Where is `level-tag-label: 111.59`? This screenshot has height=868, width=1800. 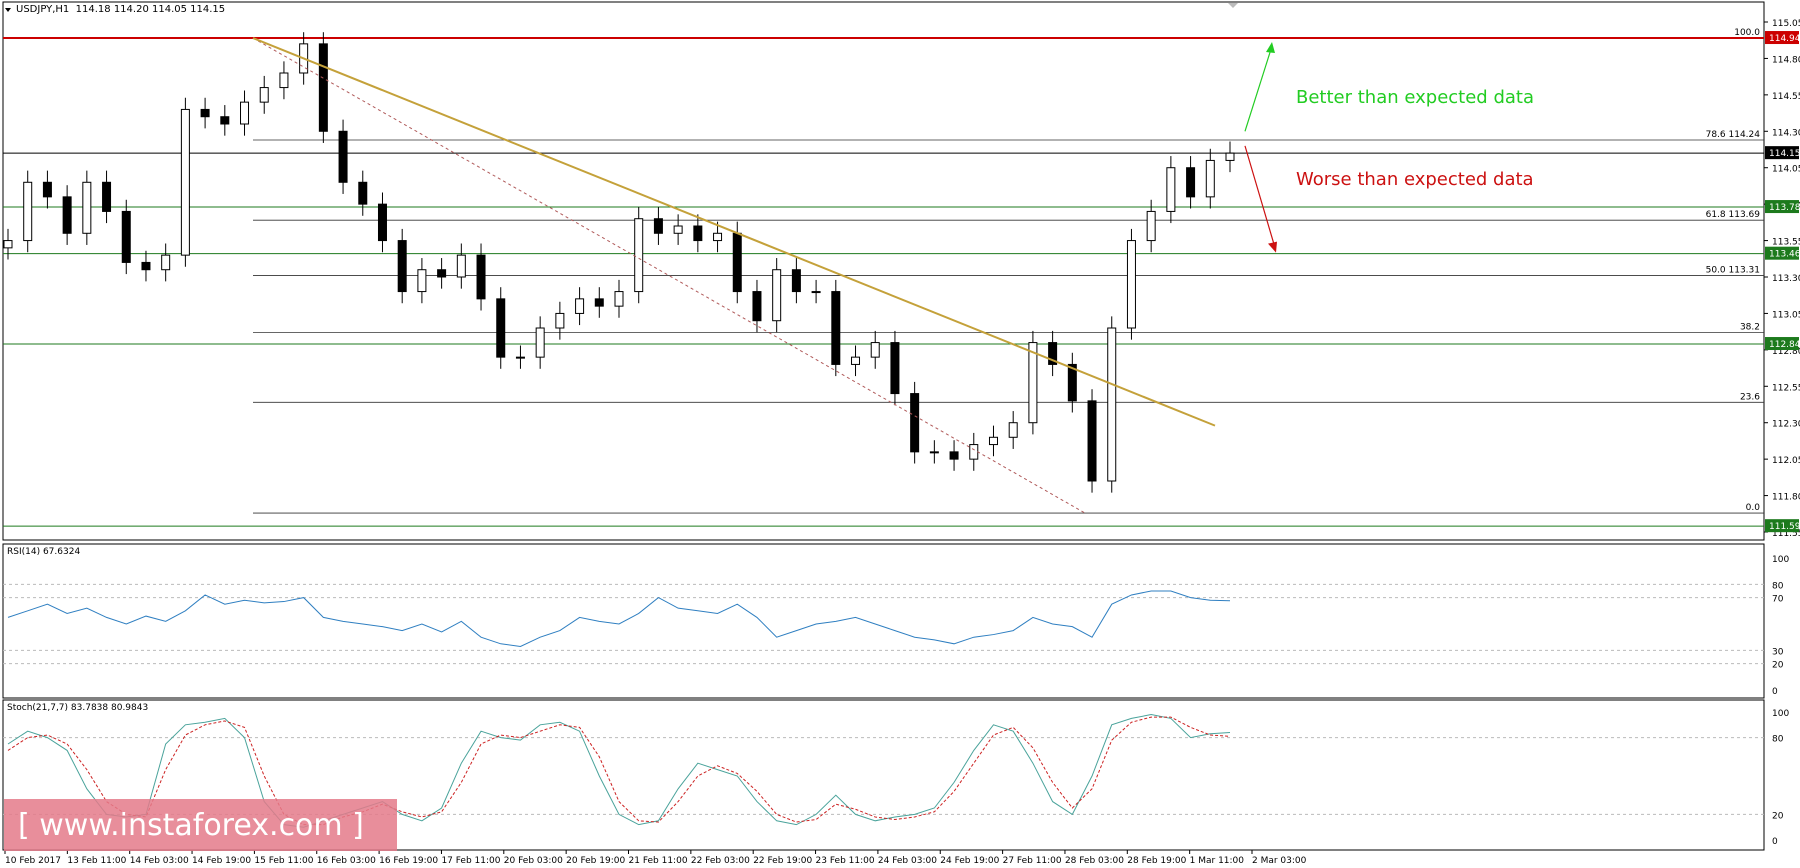
level-tag-label: 111.59 is located at coordinates (1784, 527).